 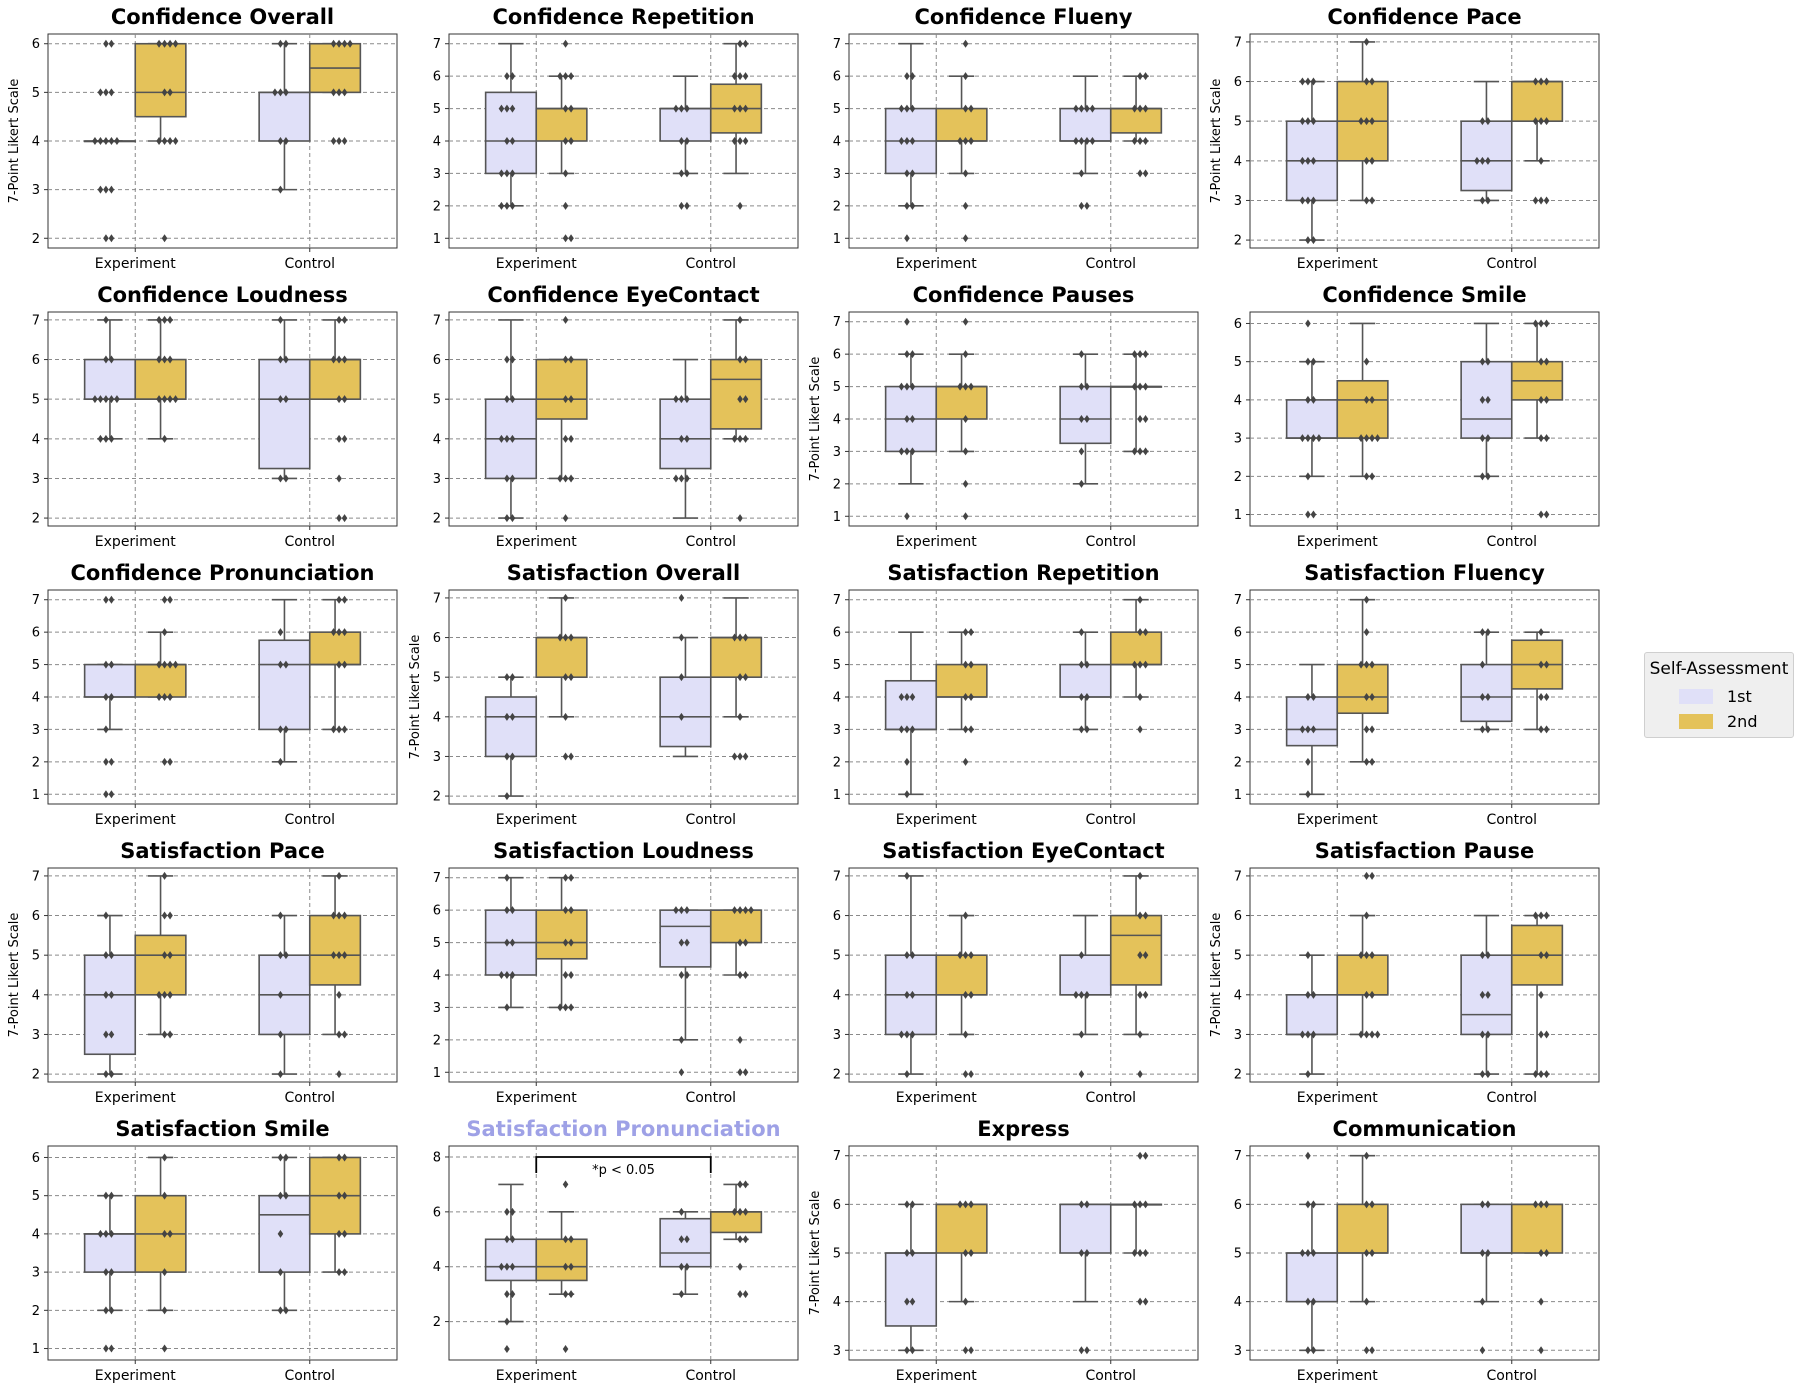 What do you see at coordinates (437, 109) in the screenshot?
I see `y-tick-label: 5` at bounding box center [437, 109].